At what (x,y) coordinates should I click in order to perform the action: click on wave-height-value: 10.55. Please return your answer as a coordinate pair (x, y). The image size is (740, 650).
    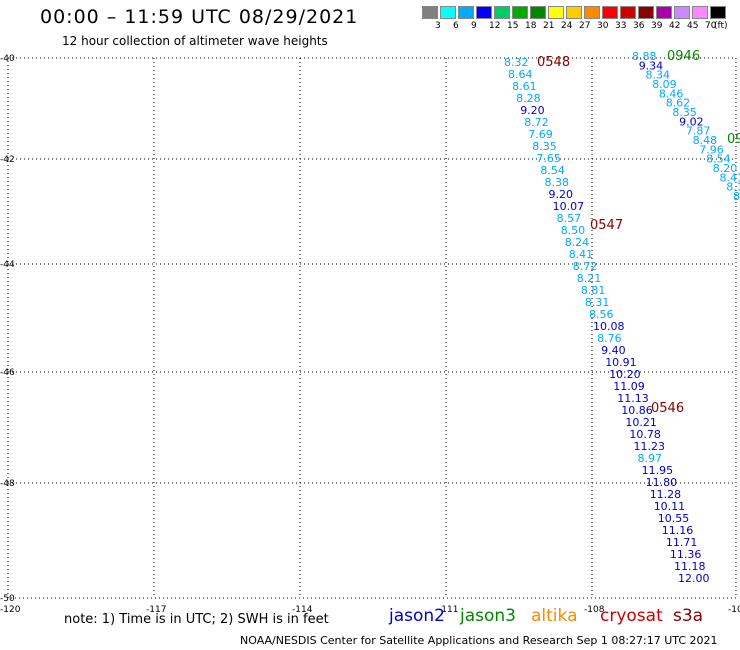
    Looking at the image, I should click on (674, 518).